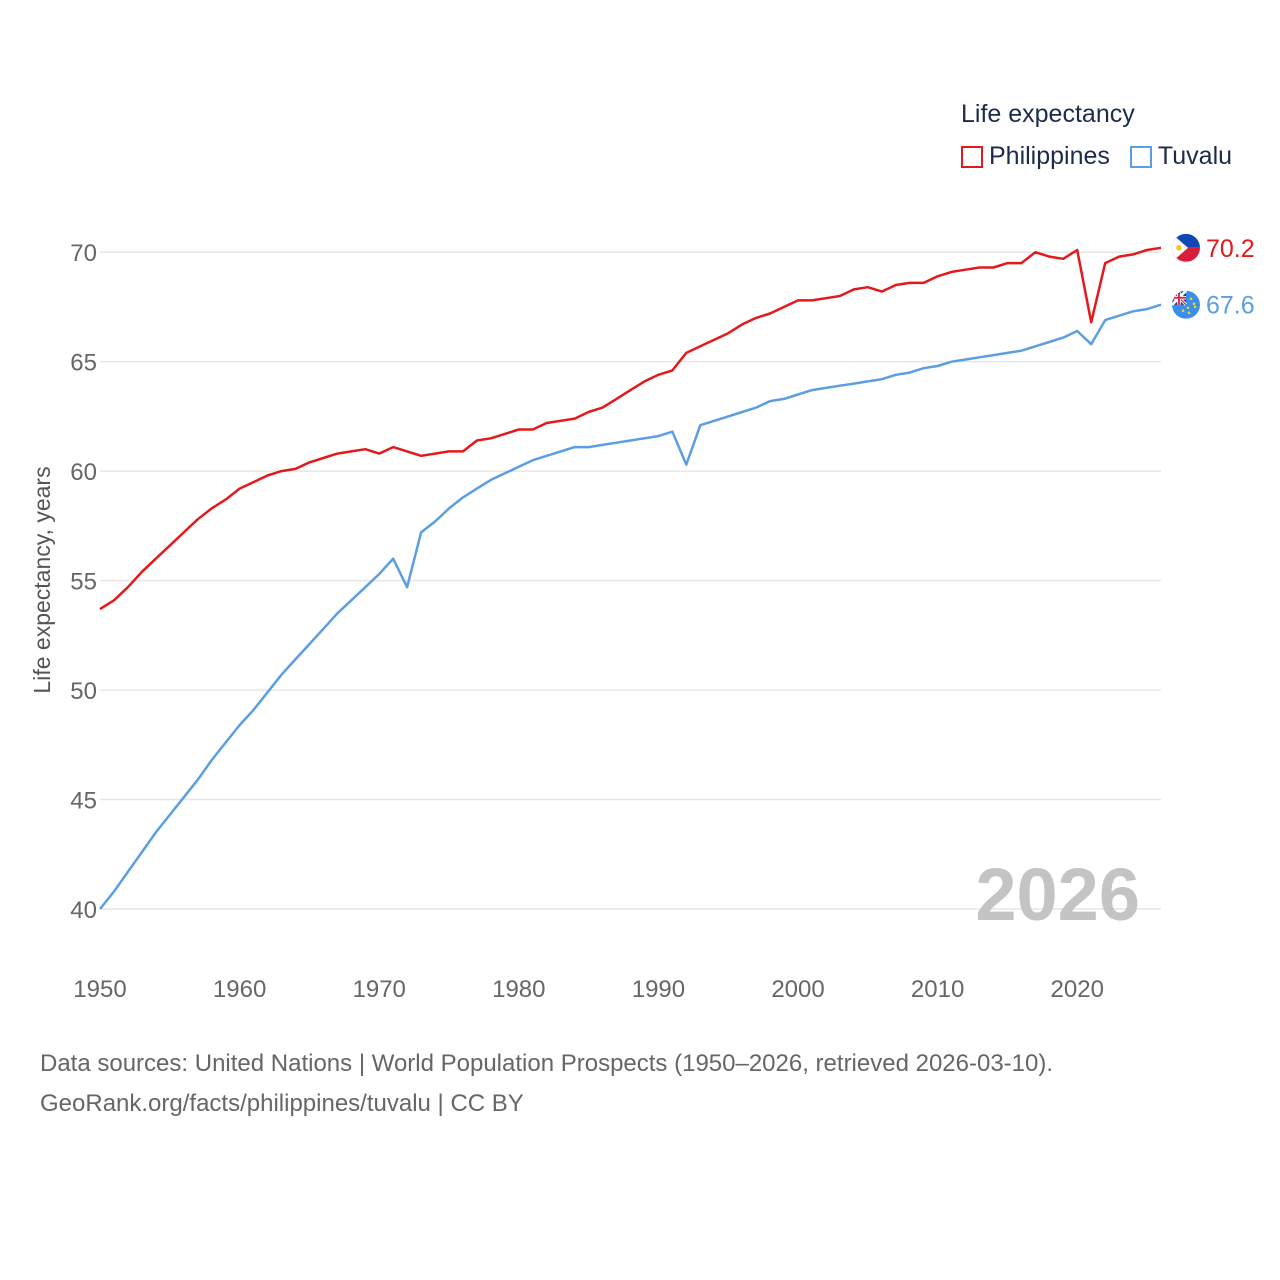 This screenshot has height=1280, width=1280. What do you see at coordinates (797, 989) in the screenshot?
I see `x-tick-label: 2000` at bounding box center [797, 989].